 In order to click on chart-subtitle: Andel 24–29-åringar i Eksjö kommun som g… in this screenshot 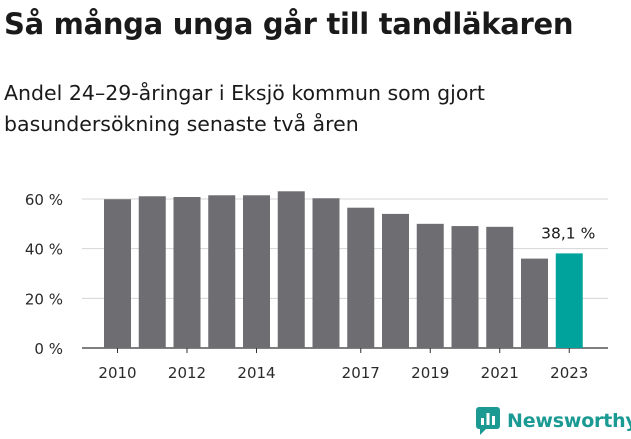, I will do `click(244, 108)`.